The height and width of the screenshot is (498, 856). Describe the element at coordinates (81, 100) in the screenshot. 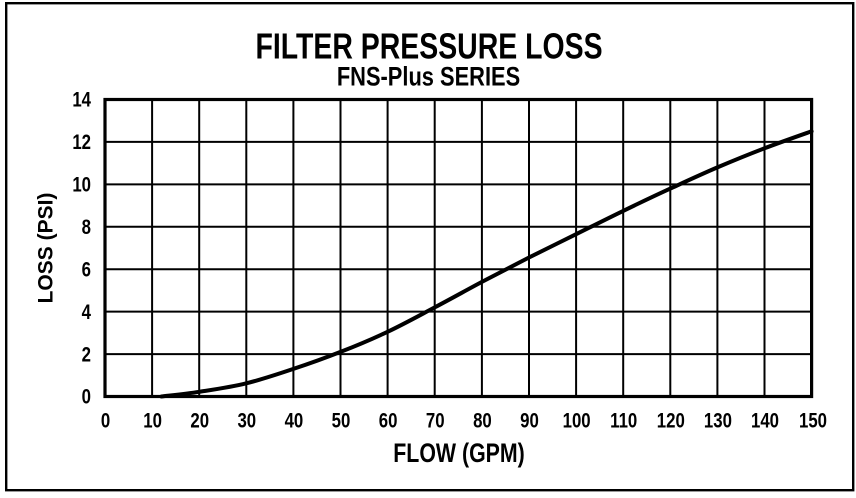

I see `svg-text: 14` at that location.